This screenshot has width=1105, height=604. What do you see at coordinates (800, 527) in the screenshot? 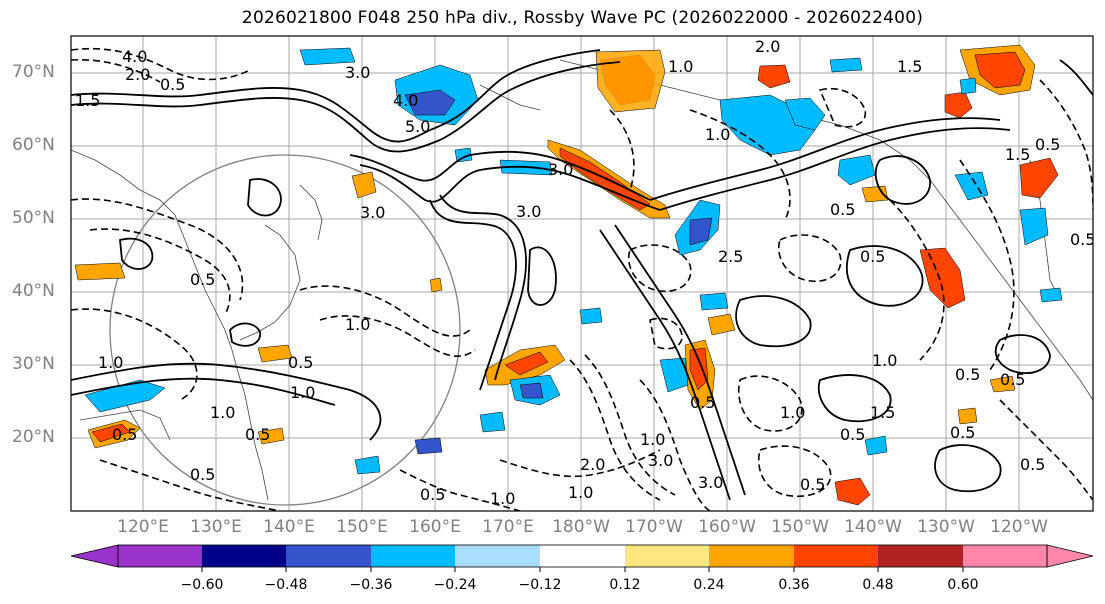
I see `lon-label-150w: 150°W` at bounding box center [800, 527].